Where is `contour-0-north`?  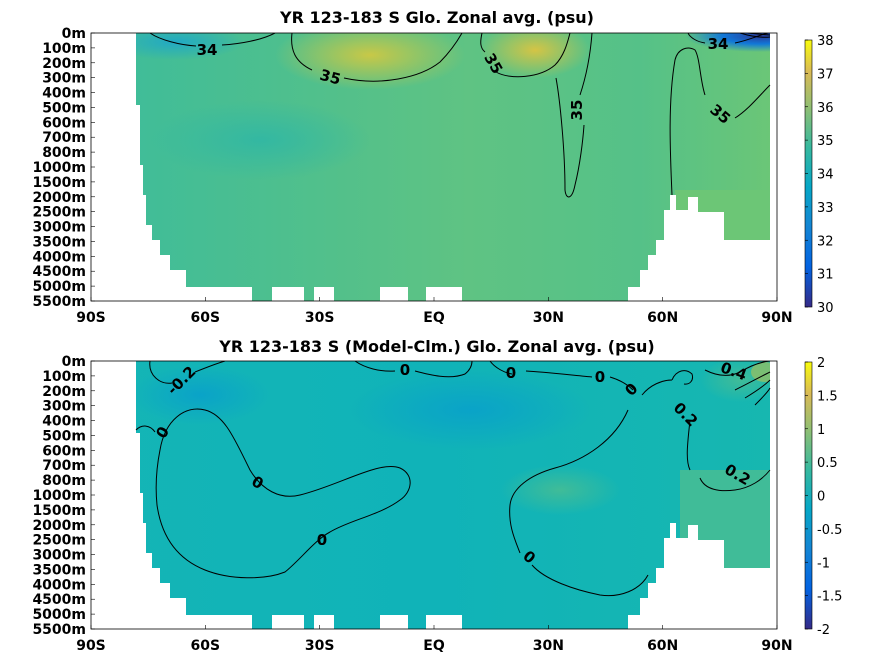
contour-0-north is located at coordinates (579, 503).